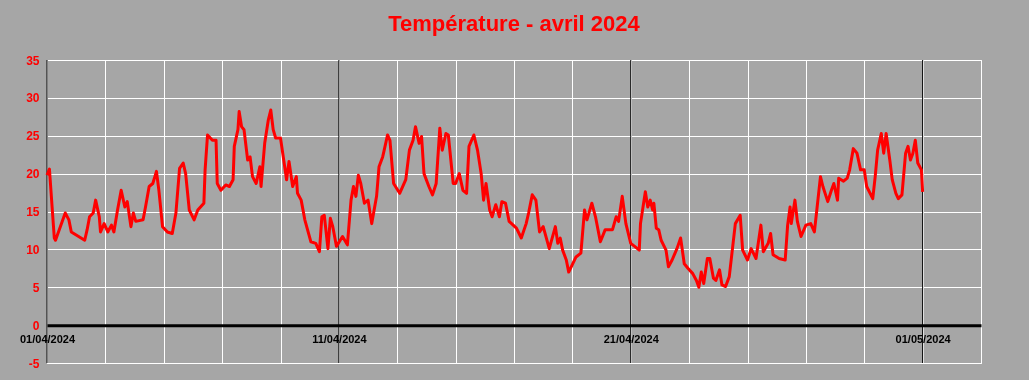 Image resolution: width=1029 pixels, height=380 pixels. Describe the element at coordinates (33, 136) in the screenshot. I see `y-tick-label: 25` at that location.